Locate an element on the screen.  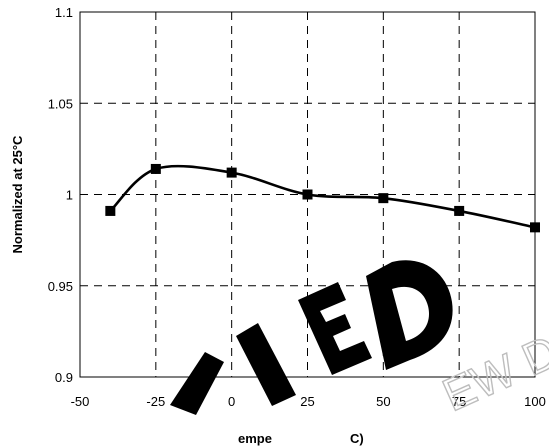
x-tick-label: 0 is located at coordinates (231, 401).